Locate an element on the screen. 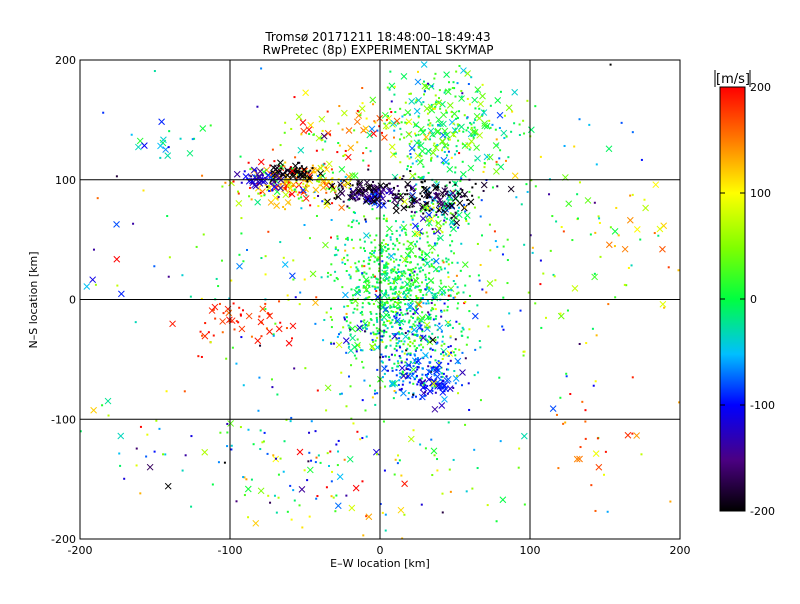  colorbar-tick-label: -200 is located at coordinates (762, 511).